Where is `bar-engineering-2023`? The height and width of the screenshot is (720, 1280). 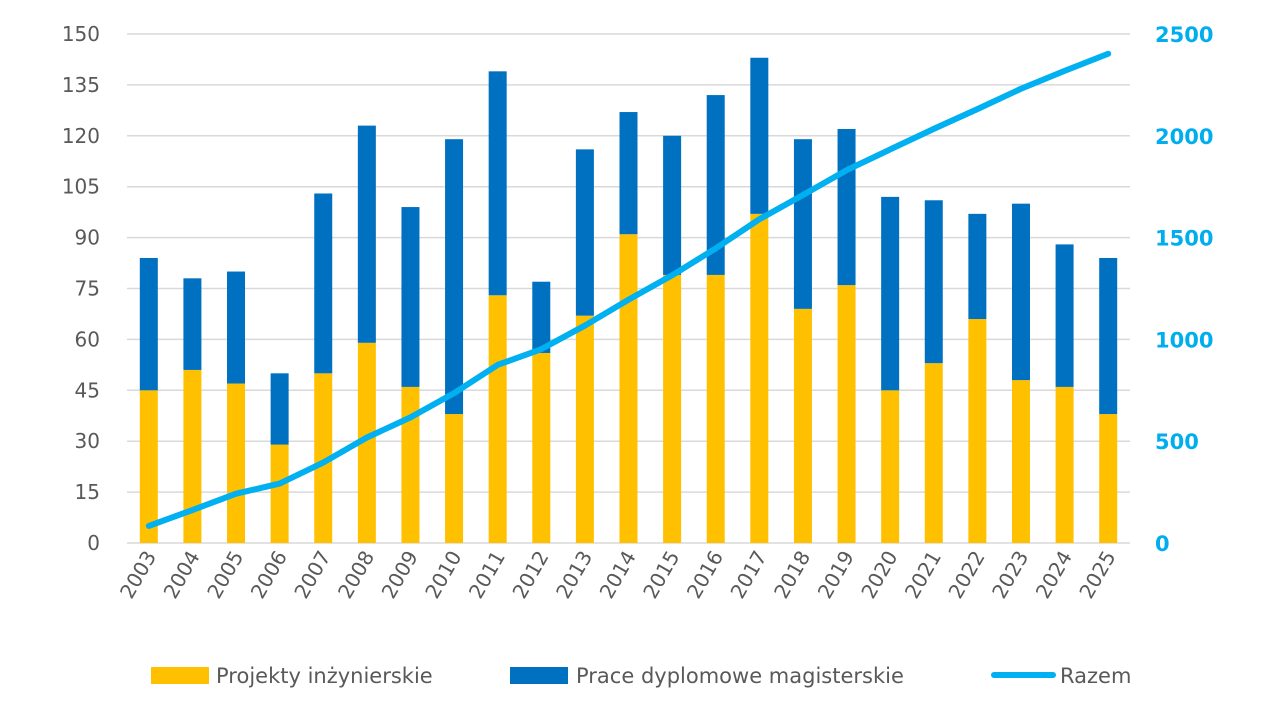
bar-engineering-2023 is located at coordinates (1020, 461).